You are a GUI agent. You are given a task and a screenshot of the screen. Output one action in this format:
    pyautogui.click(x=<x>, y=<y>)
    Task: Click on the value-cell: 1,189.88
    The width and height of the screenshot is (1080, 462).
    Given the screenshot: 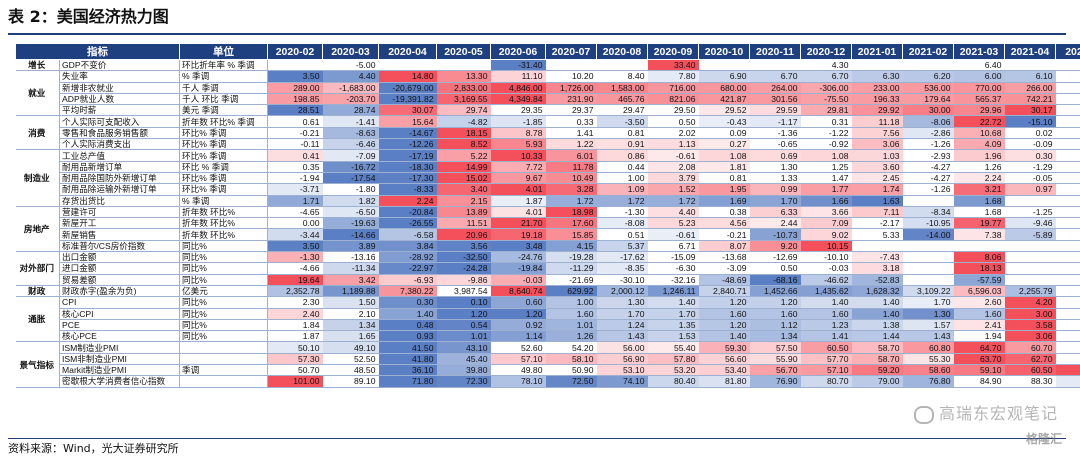 What is the action you would take?
    pyautogui.click(x=350, y=291)
    